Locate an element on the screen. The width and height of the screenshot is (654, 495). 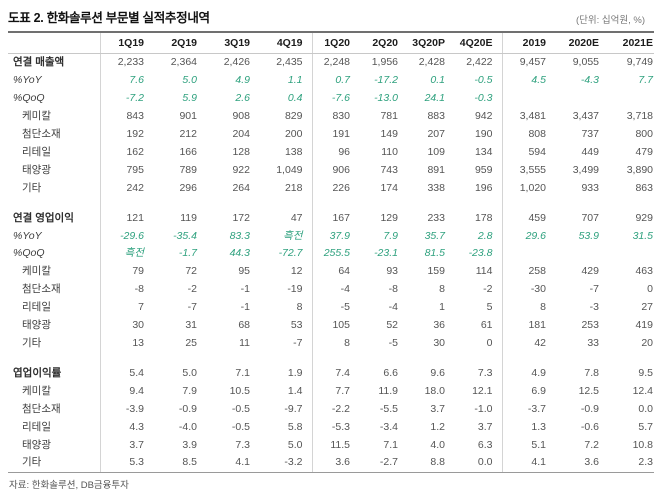
column-header: 4Q20E is located at coordinates (478, 42).